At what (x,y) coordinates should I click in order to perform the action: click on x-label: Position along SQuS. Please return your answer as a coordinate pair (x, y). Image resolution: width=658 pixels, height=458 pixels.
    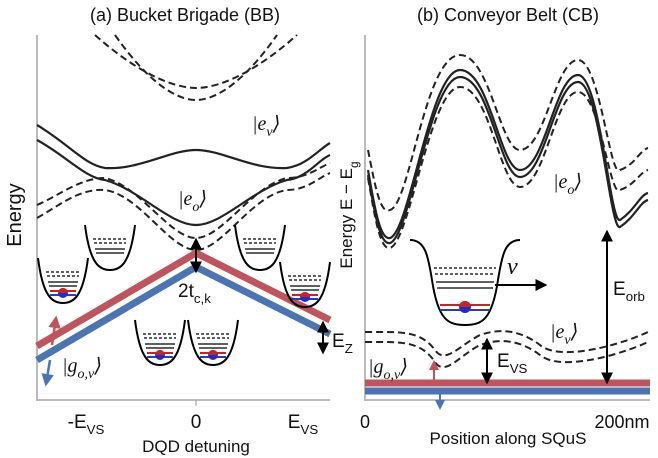
    Looking at the image, I should click on (508, 438).